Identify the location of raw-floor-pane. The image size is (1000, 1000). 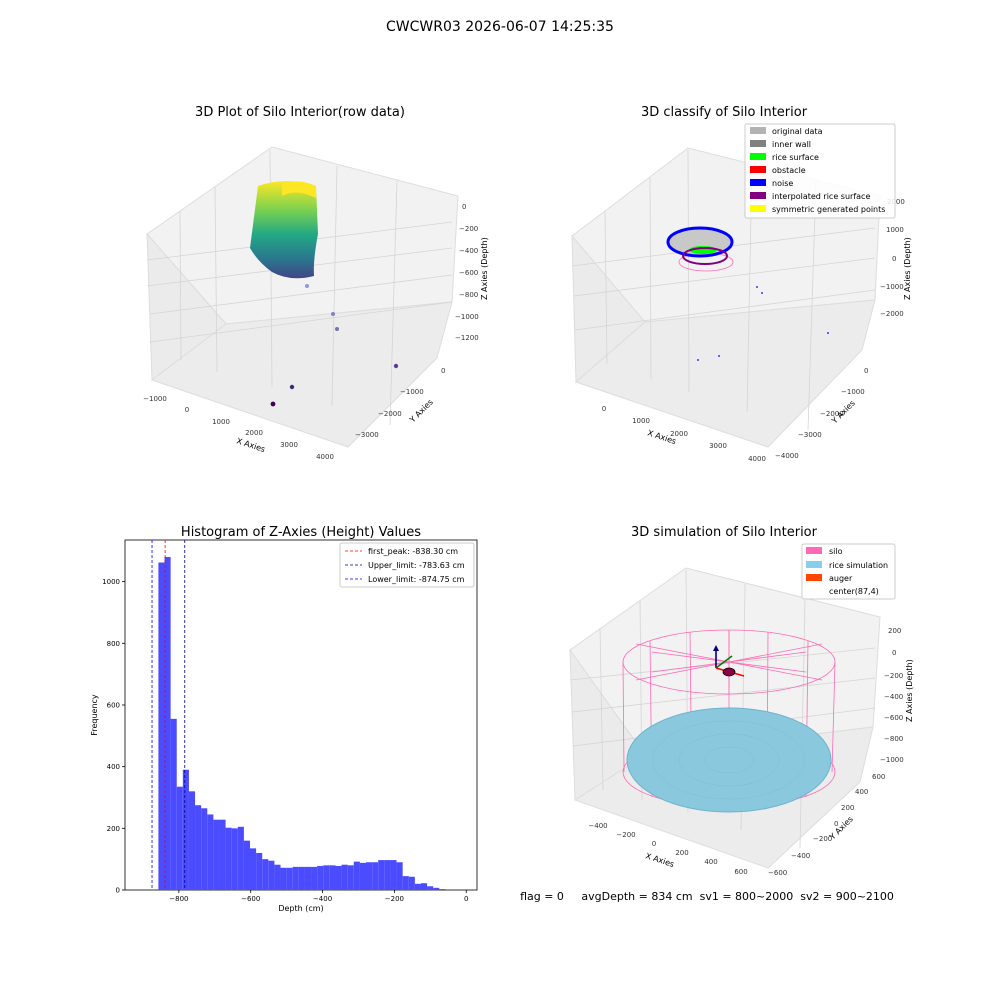
(301, 374).